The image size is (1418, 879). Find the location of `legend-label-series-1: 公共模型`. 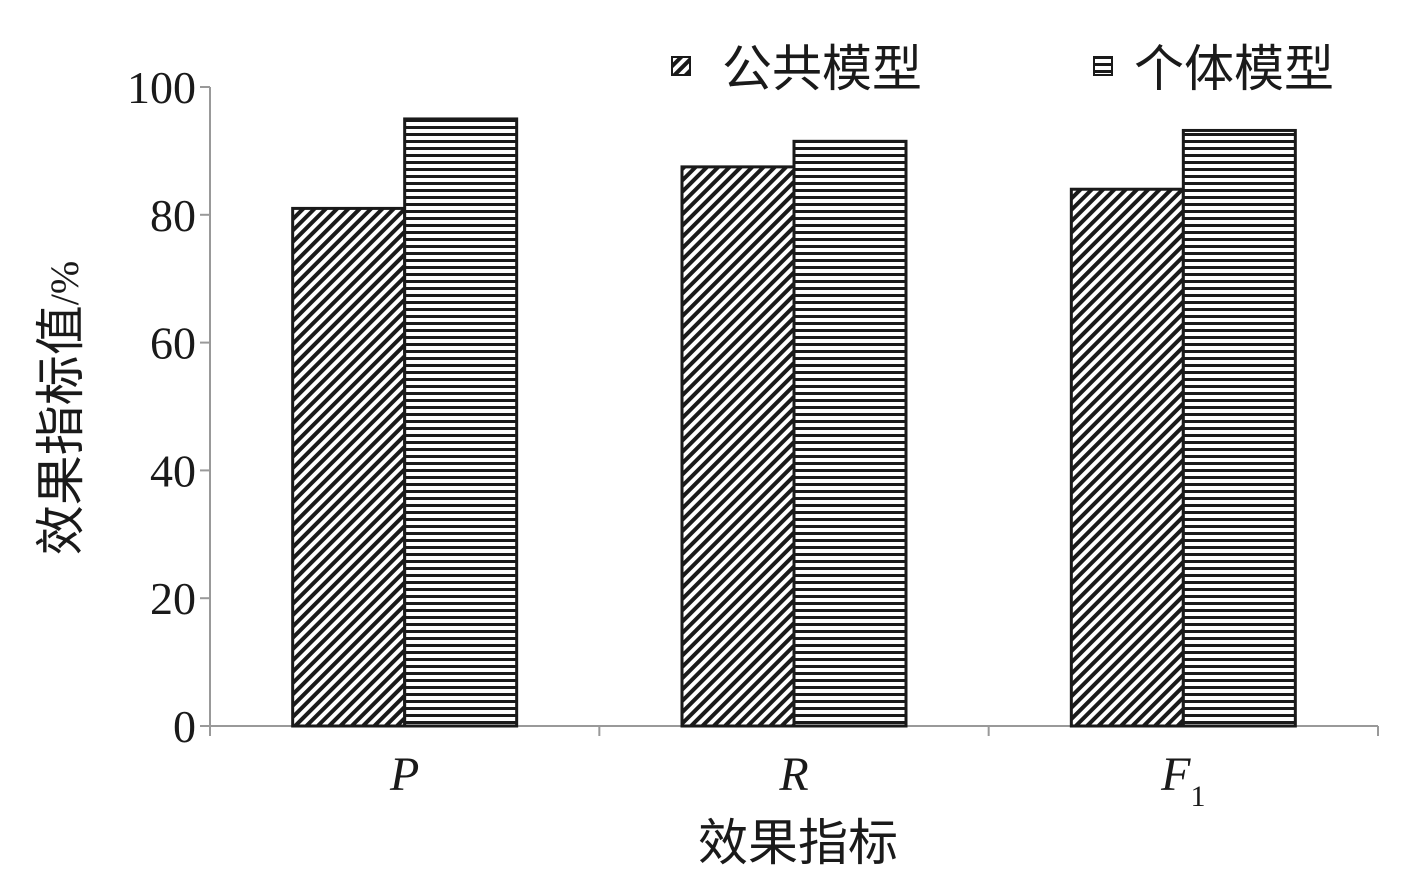

legend-label-series-1: 公共模型 is located at coordinates (822, 69).